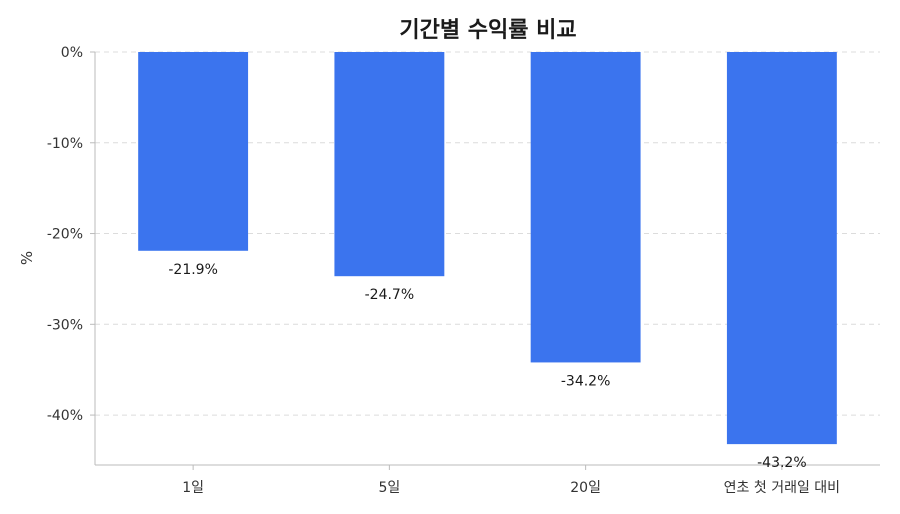 Image resolution: width=900 pixels, height=514 pixels. I want to click on x-tick-label: 1일, so click(193, 488).